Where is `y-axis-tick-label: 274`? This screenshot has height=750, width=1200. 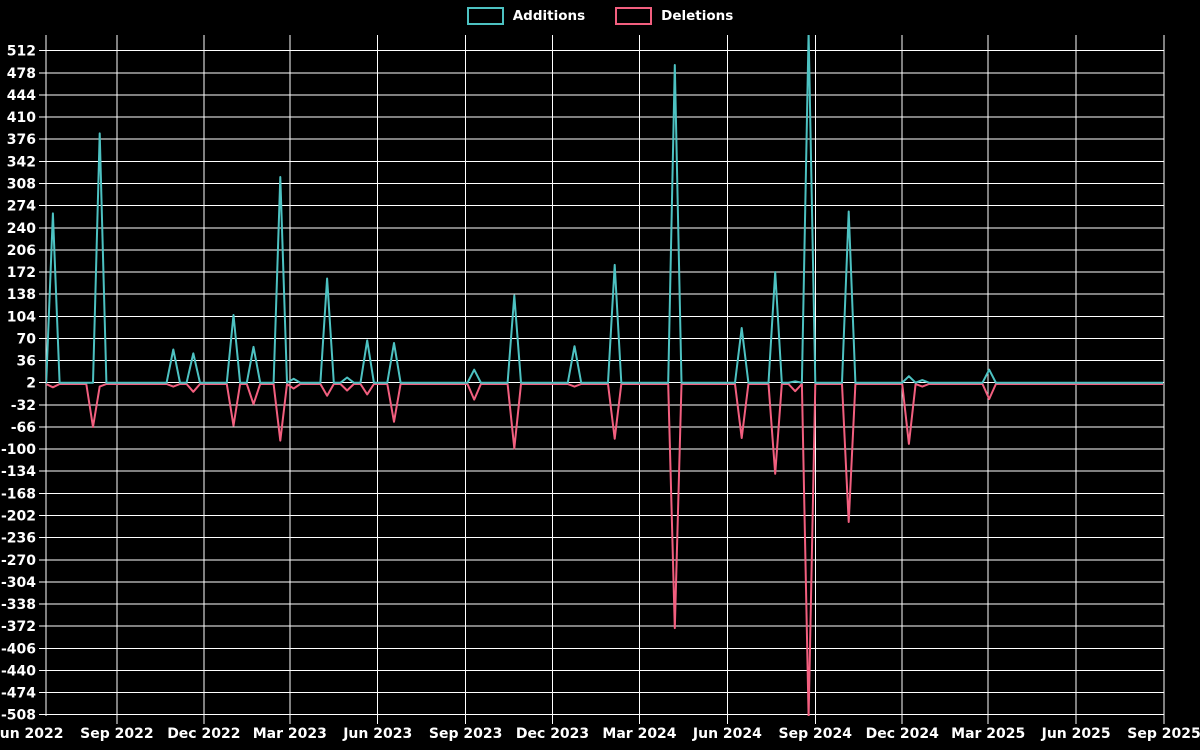
y-axis-tick-label: 274 is located at coordinates (21, 207).